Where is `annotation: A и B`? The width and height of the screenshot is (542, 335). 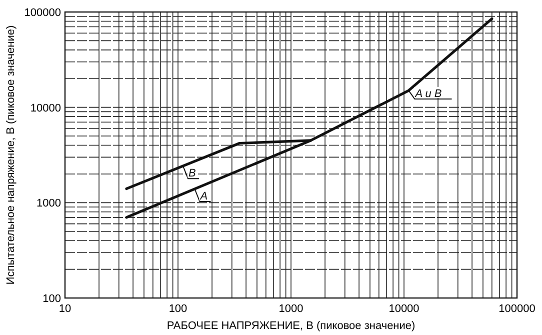 annotation: A и B is located at coordinates (428, 94).